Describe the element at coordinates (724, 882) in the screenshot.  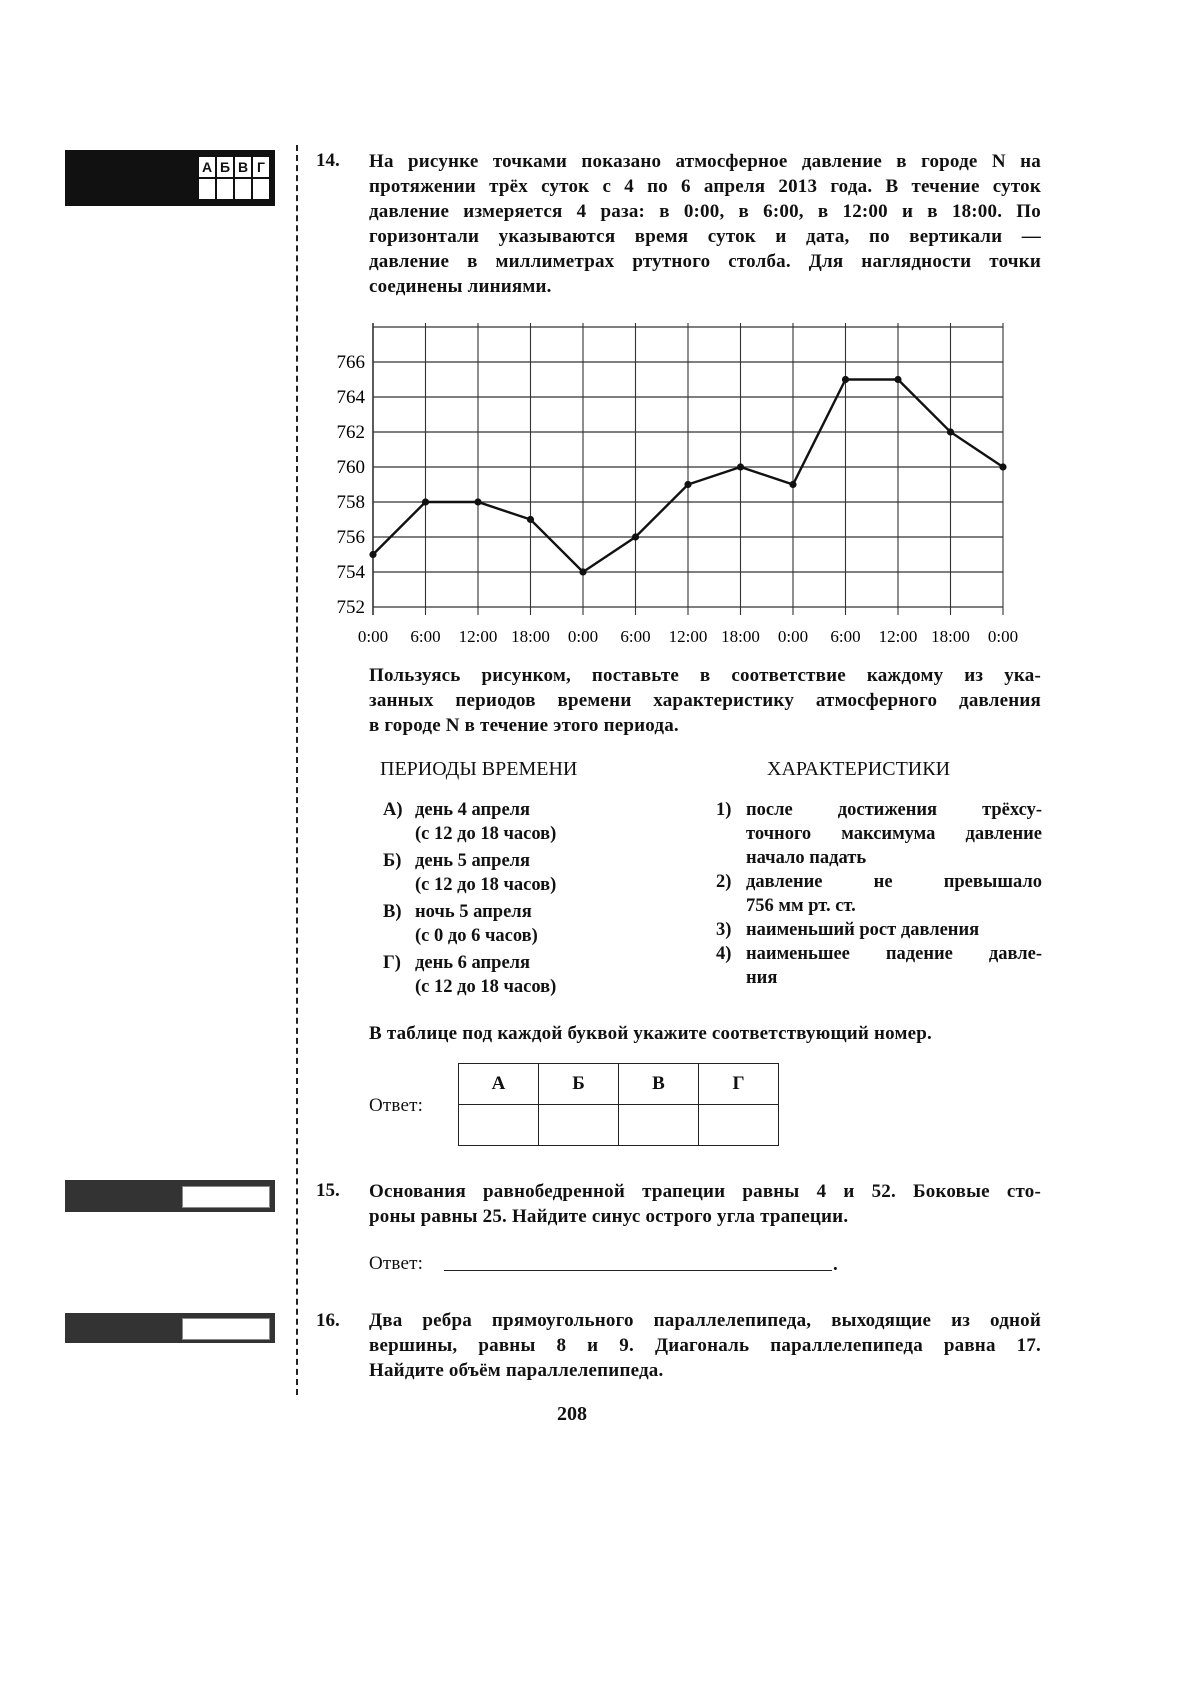
I see `characteristic-number: 2)` at that location.